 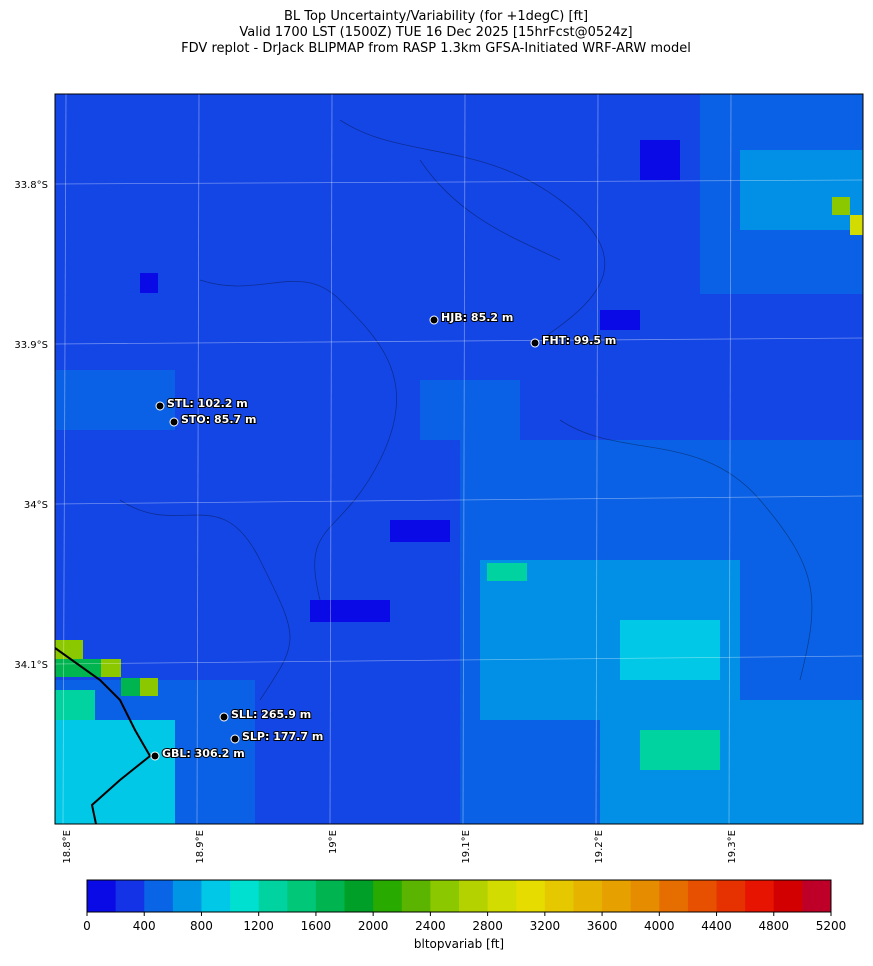 I want to click on lon-label: 18.9°E, so click(x=200, y=847).